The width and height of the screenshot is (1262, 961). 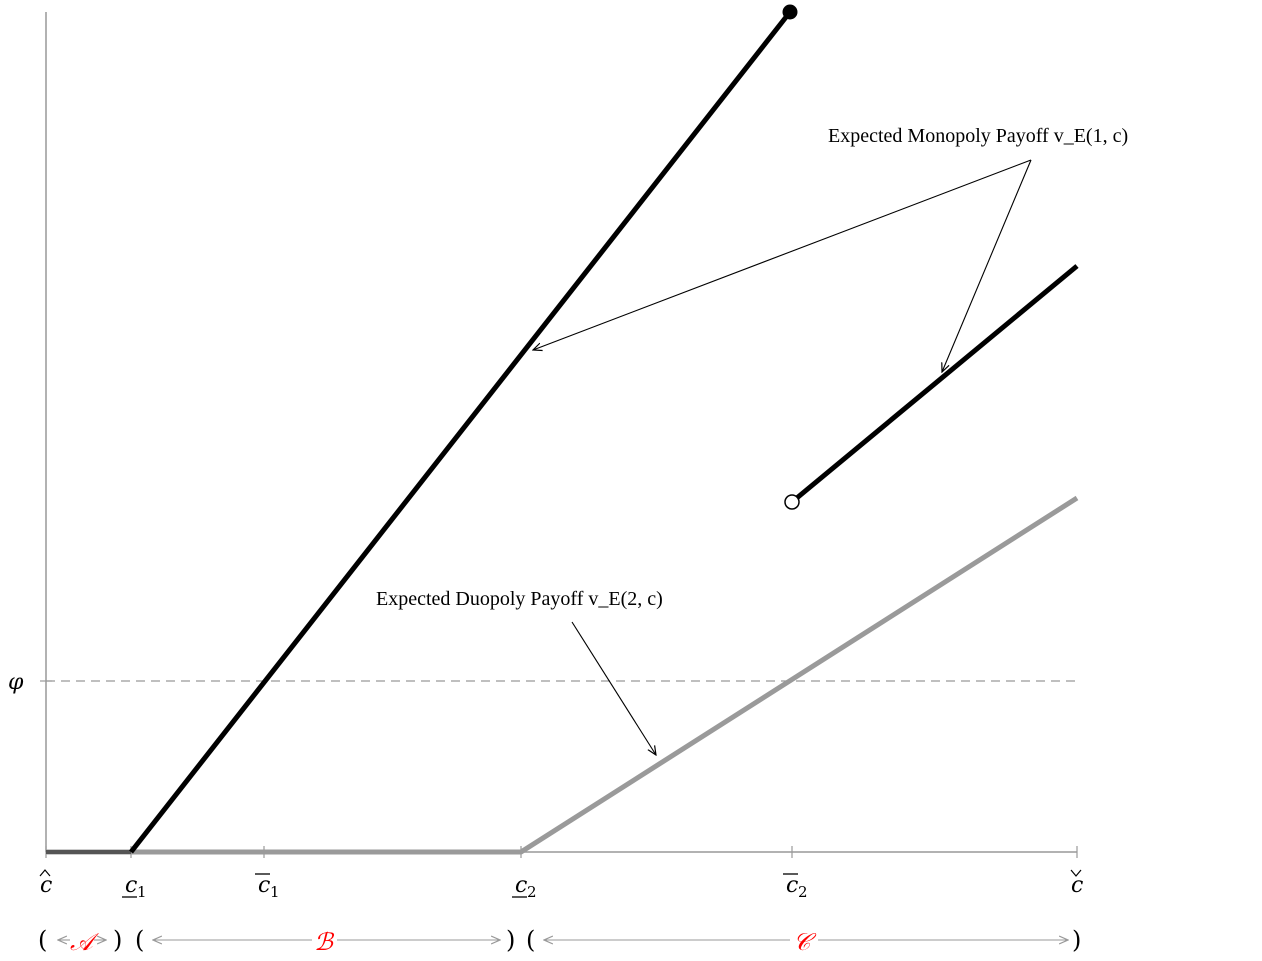 I want to click on closed-endpoint-marker, so click(x=790, y=12).